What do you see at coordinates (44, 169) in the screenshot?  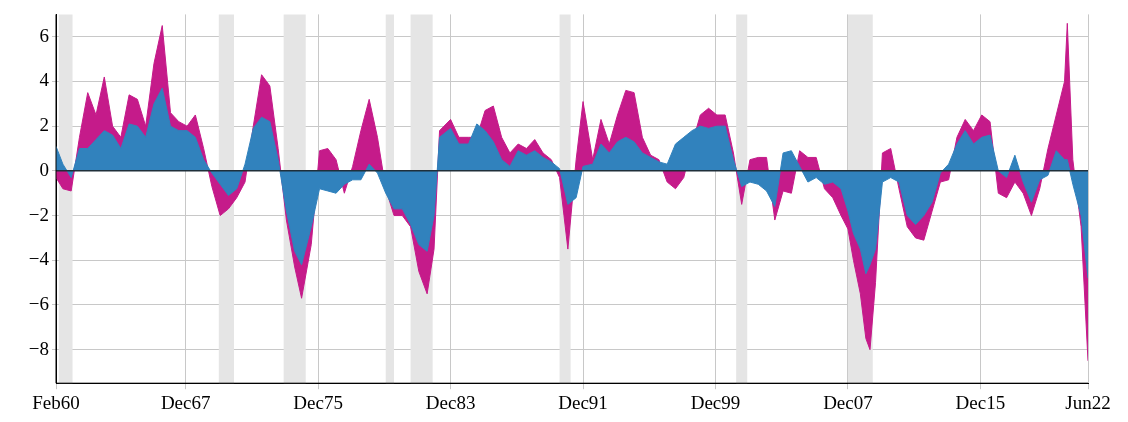 I see `y-tick-label: 0` at bounding box center [44, 169].